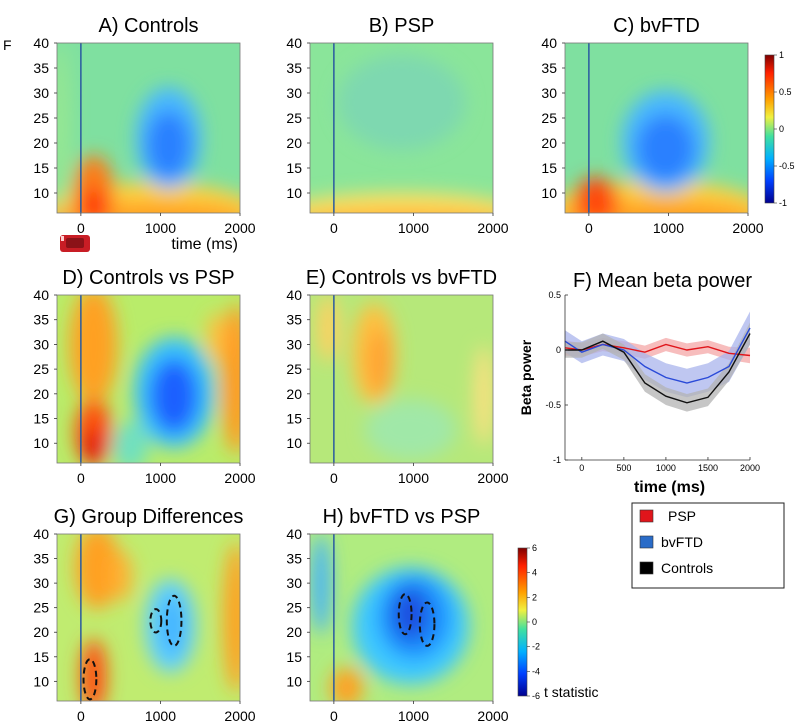 The image size is (795, 722). I want to click on panel-title: E) Controls vs bvFTD, so click(401, 278).